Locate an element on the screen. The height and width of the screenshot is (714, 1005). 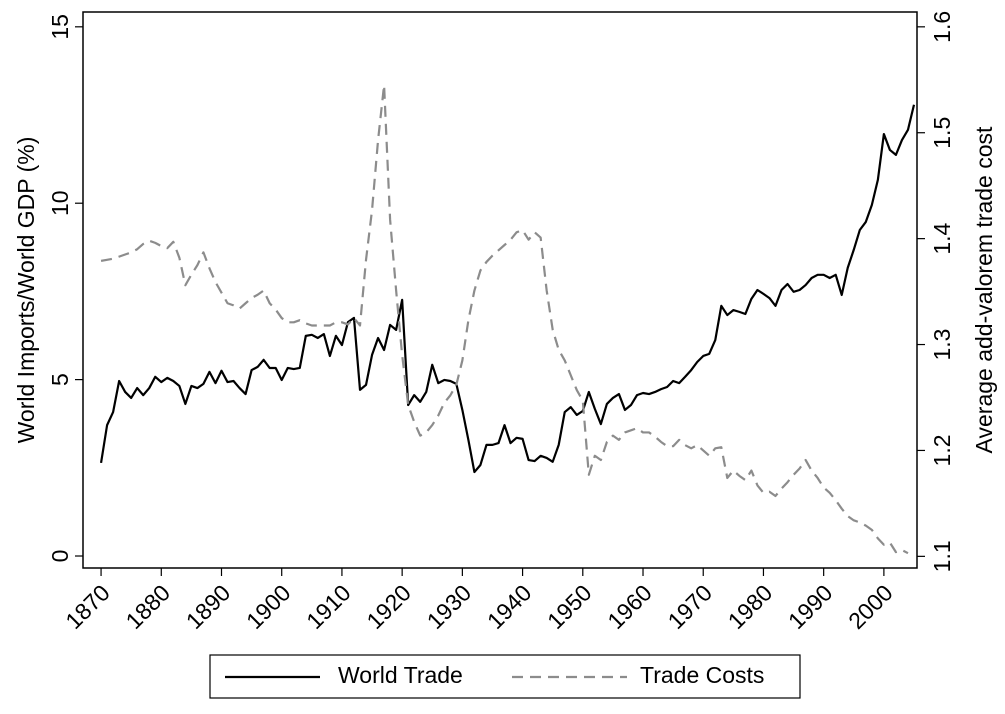
y2-tick-label: 1.1 is located at coordinates (942, 556).